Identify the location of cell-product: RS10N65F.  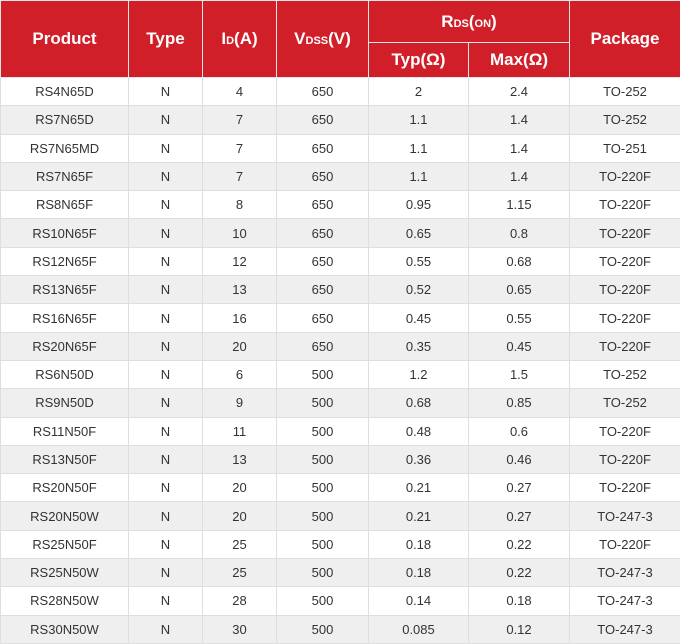
(65, 233).